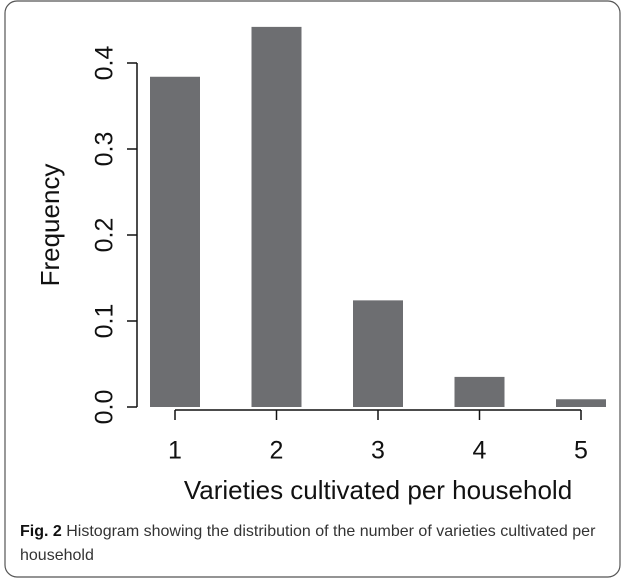 Image resolution: width=627 pixels, height=581 pixels. Describe the element at coordinates (50, 225) in the screenshot. I see `y-axis-label: Frequency` at that location.